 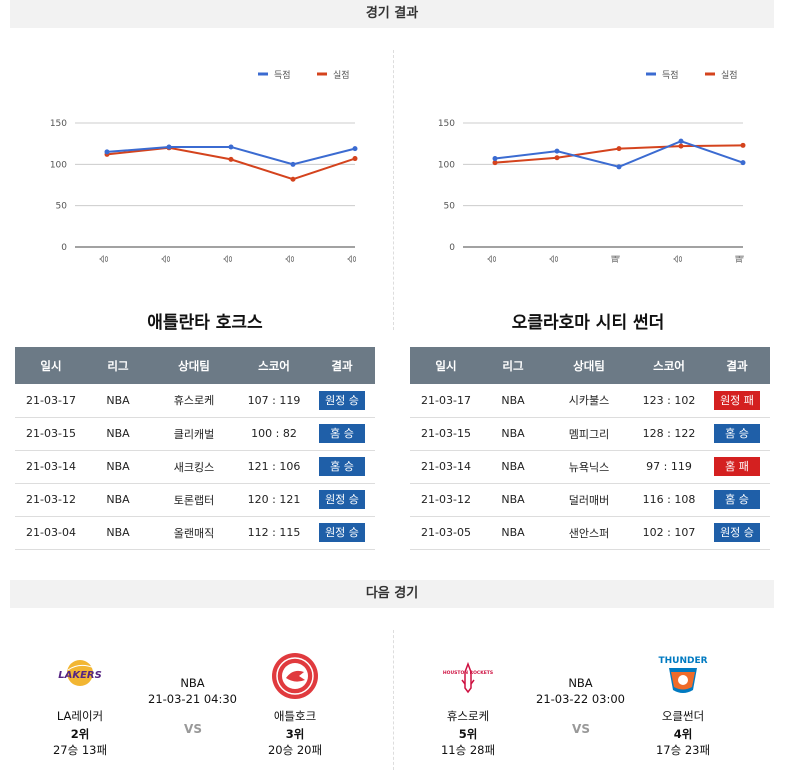 I want to click on table-row: 21-03-12 NBA 토론랩터 120 : 121 원정 승, so click(x=195, y=500).